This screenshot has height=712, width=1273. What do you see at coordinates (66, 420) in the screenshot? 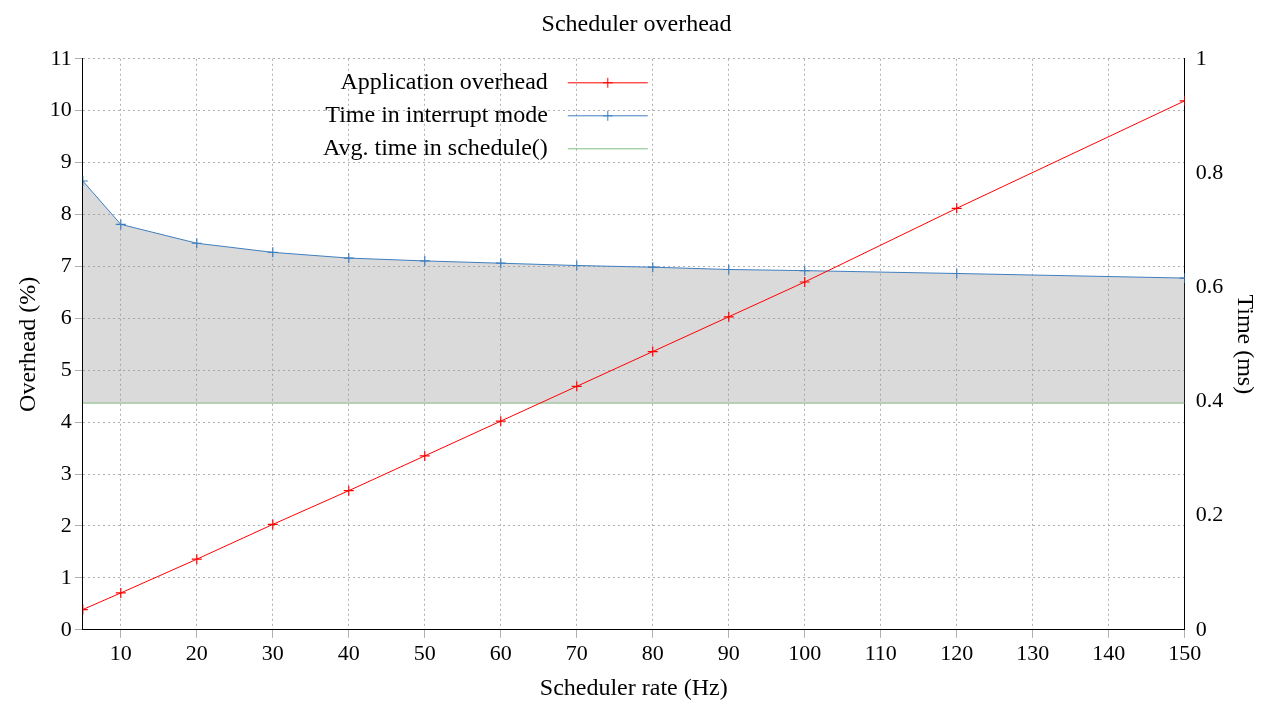
I see `y-tick-label: 4` at bounding box center [66, 420].